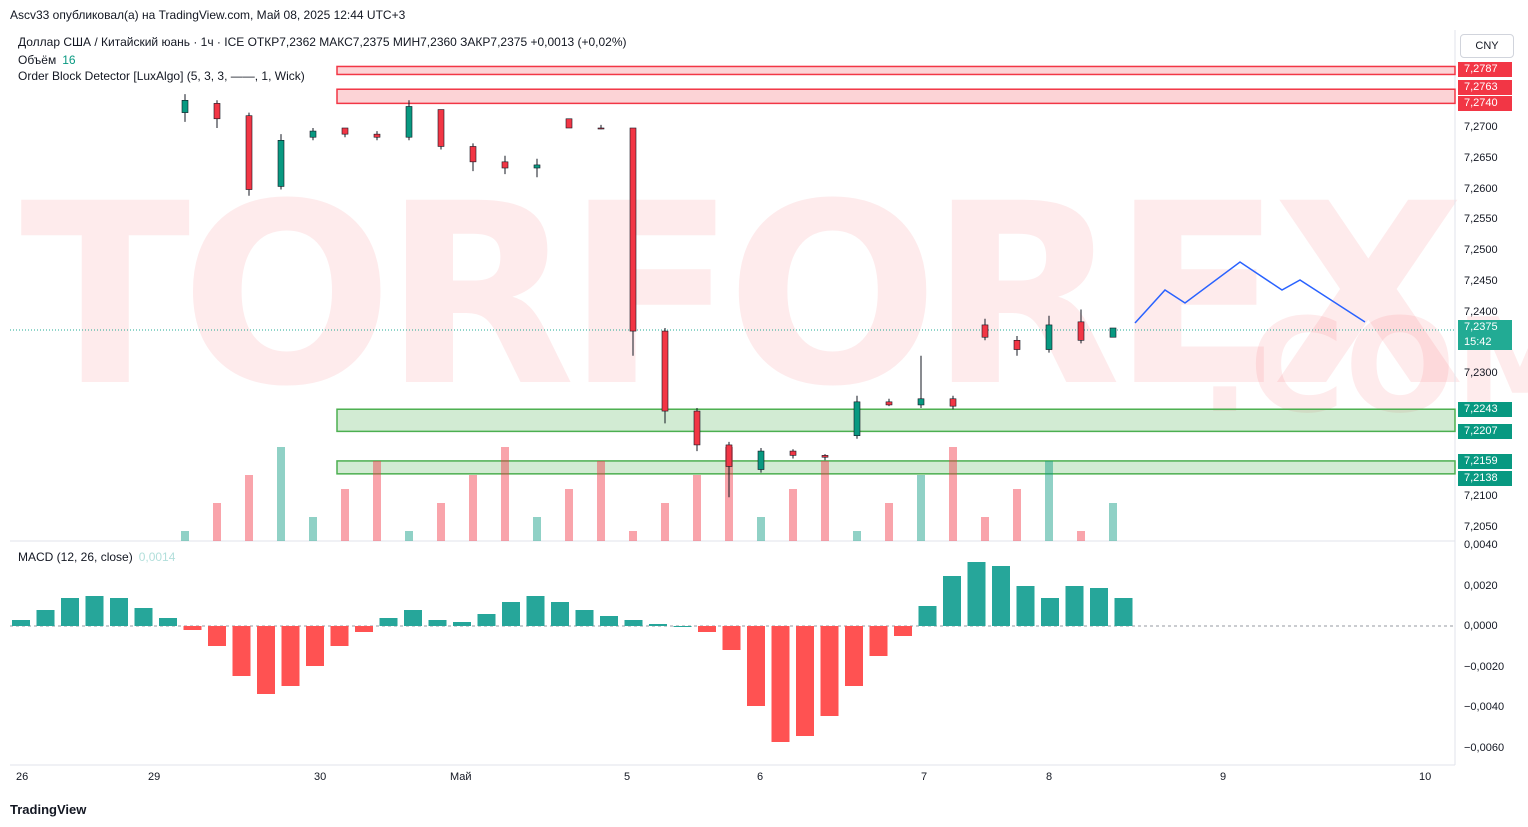  I want to click on price-tick: 7,2050, so click(1481, 527).